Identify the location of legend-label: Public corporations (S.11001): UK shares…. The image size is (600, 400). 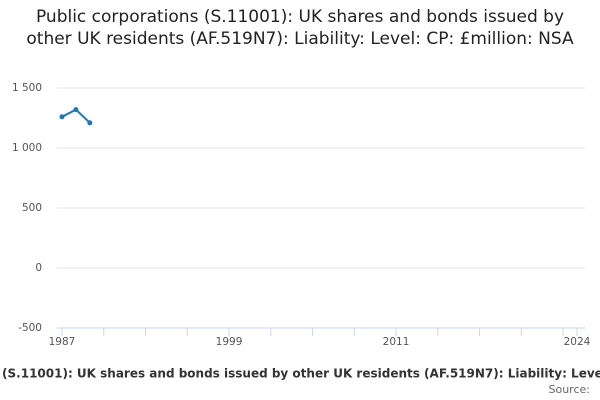
(300, 374).